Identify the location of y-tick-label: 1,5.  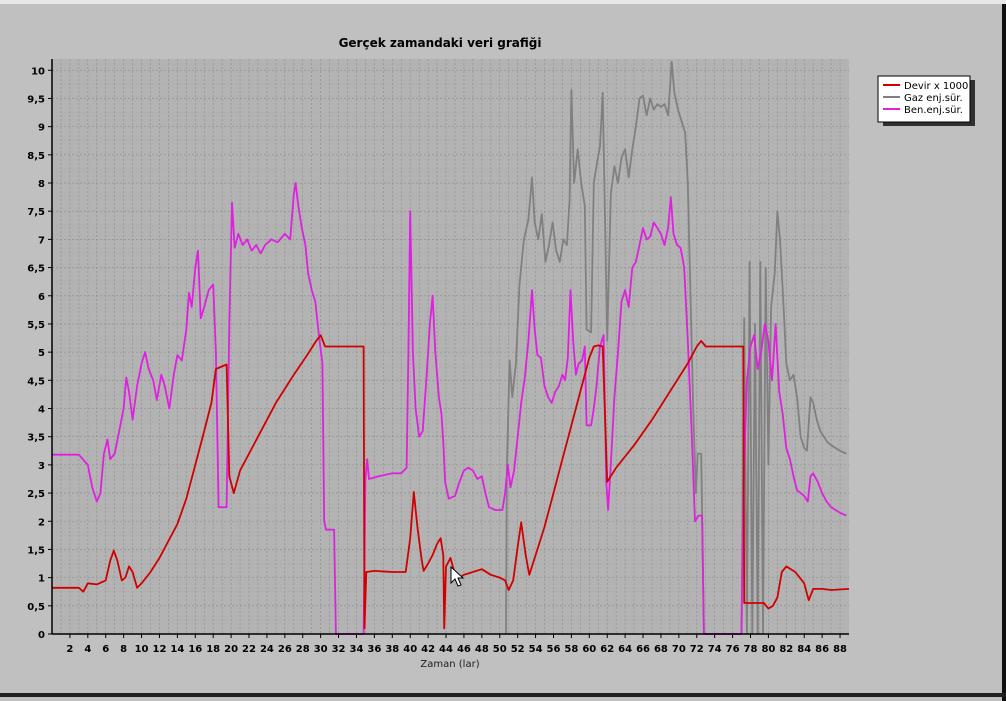
(36, 550).